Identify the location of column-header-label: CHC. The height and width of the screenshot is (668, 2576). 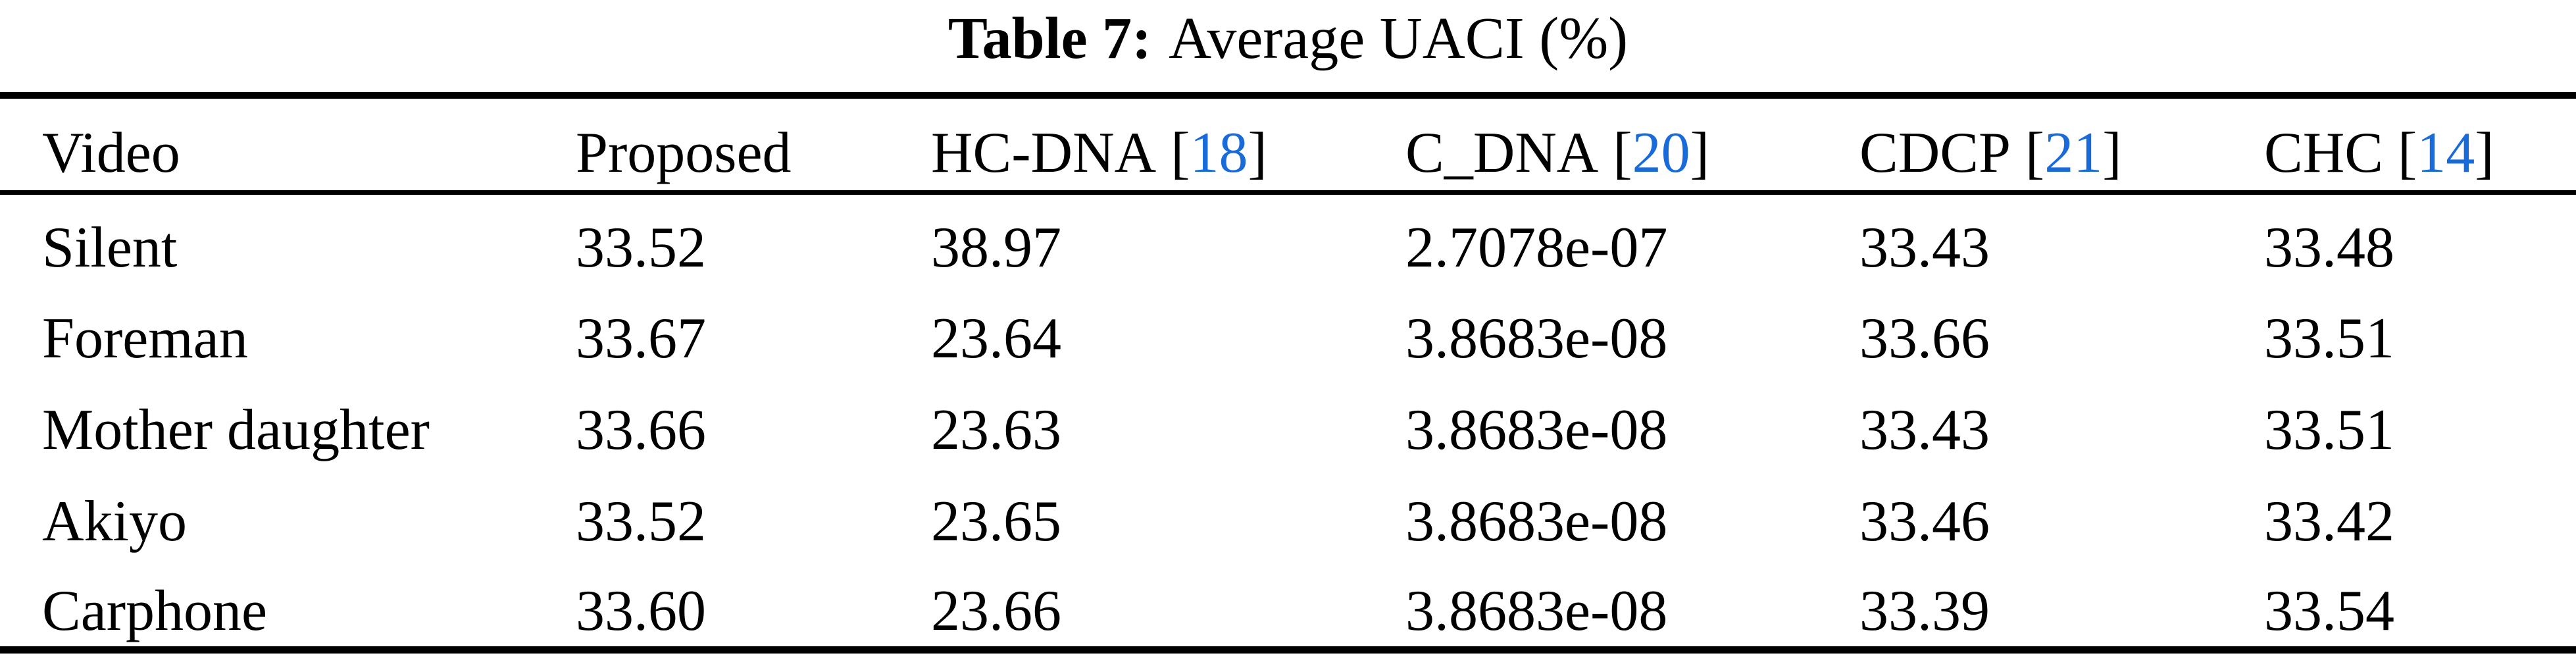
(2323, 153).